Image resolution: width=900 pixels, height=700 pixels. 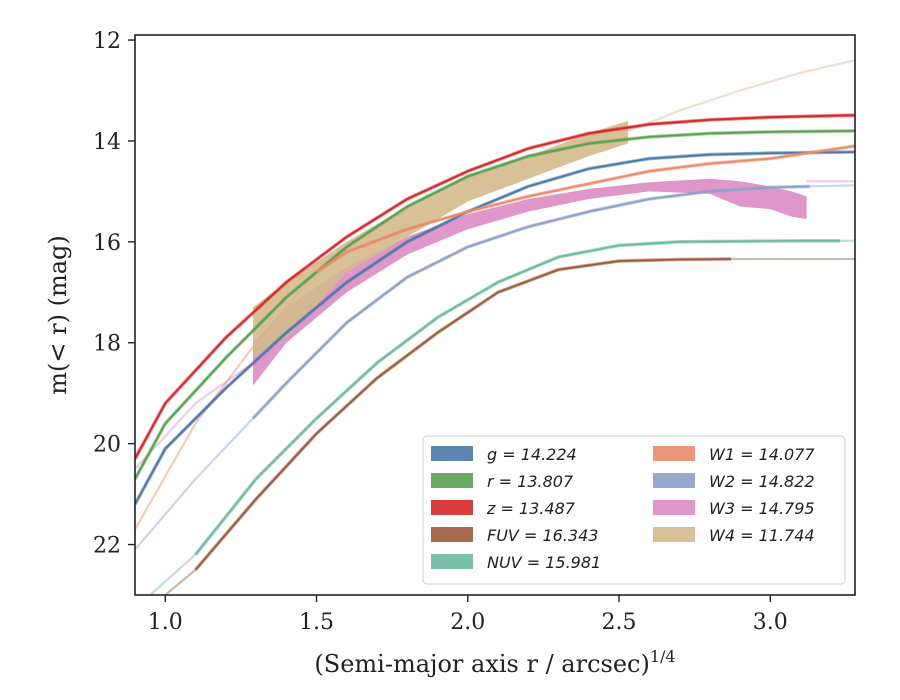 I want to click on y-axis-title: m(< r) (mag), so click(x=58, y=314).